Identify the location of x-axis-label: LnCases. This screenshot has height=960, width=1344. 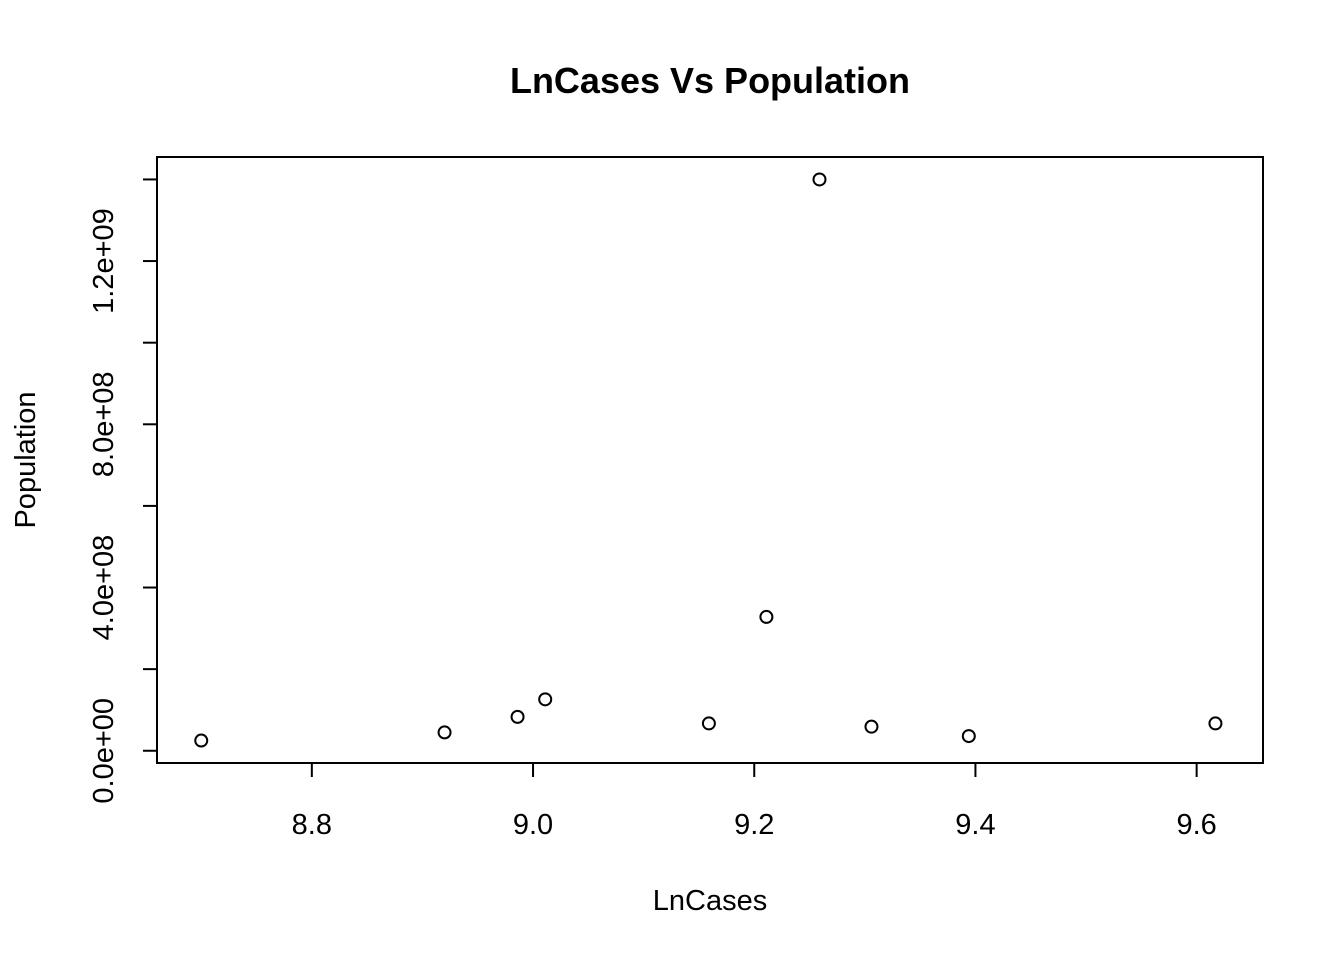
(710, 901).